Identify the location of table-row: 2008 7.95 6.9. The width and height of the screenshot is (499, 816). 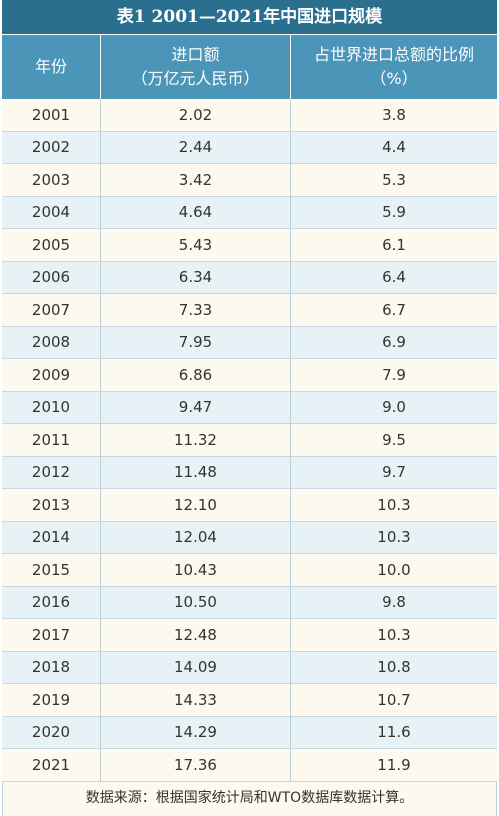
(249, 342).